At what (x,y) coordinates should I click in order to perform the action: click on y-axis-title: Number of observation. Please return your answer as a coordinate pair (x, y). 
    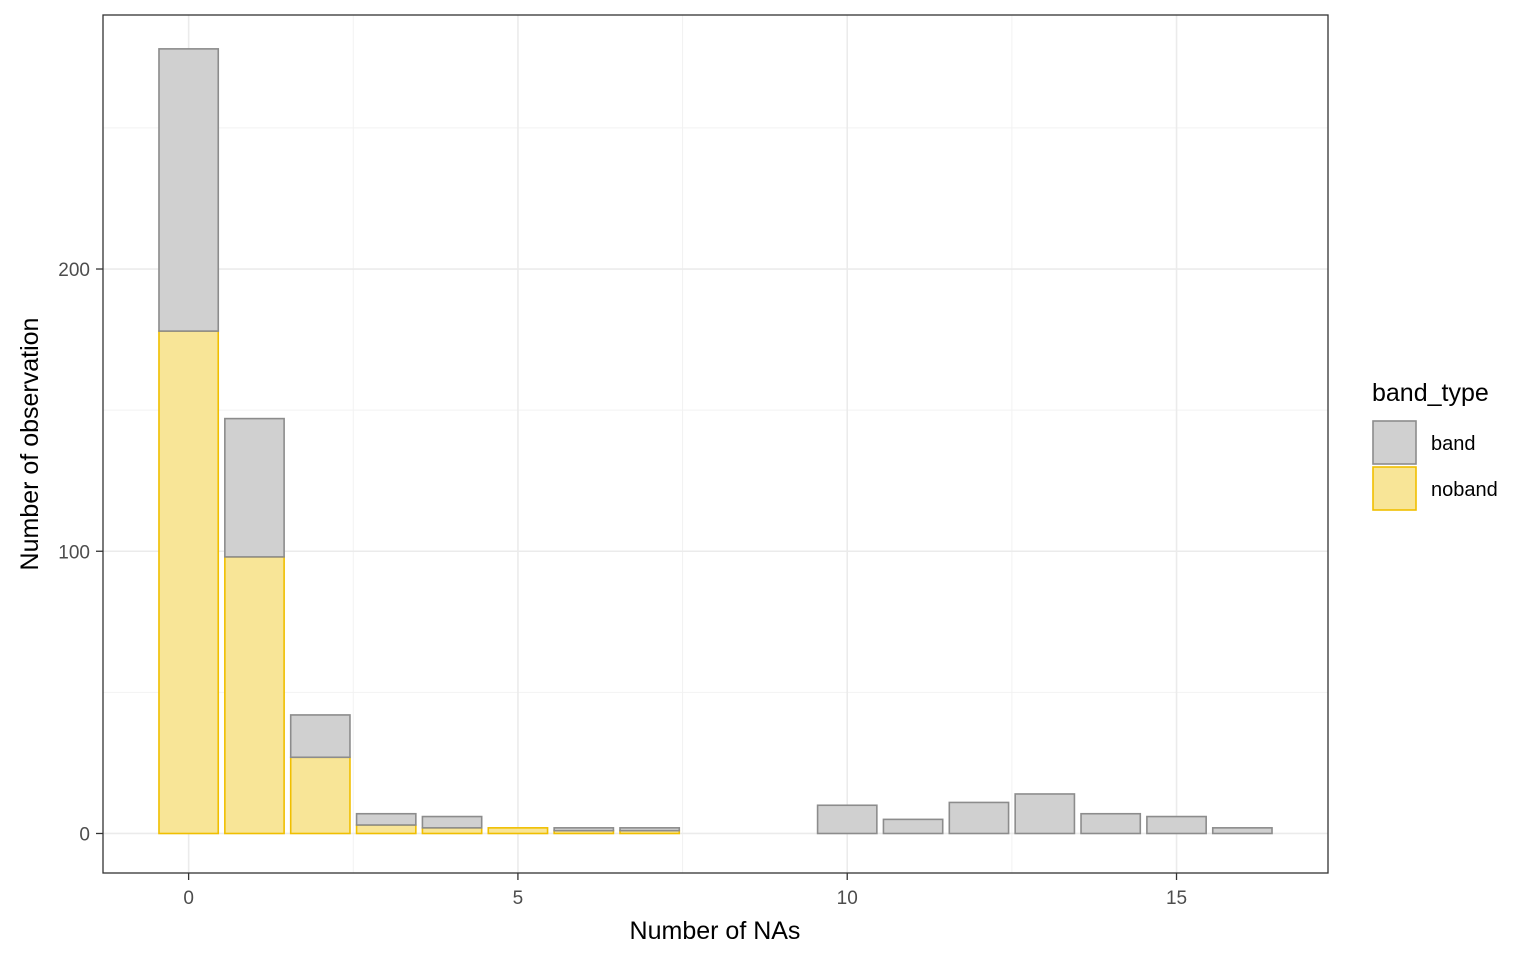
    Looking at the image, I should click on (30, 444).